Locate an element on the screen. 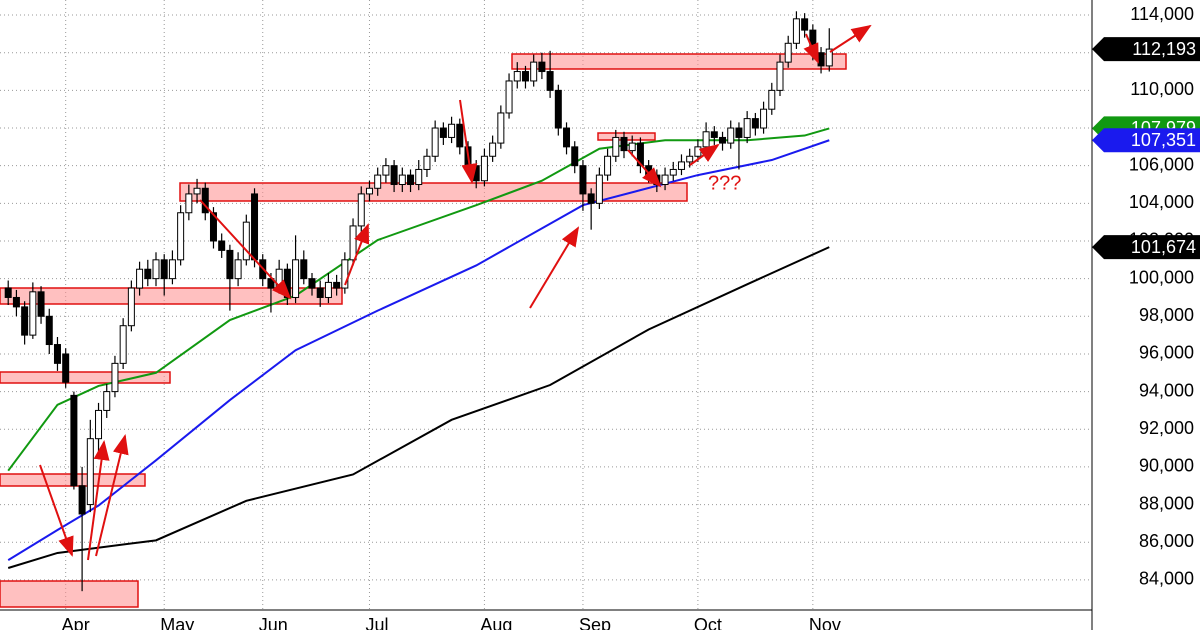 The image size is (1200, 630). x-tick-label: Oct is located at coordinates (708, 622).